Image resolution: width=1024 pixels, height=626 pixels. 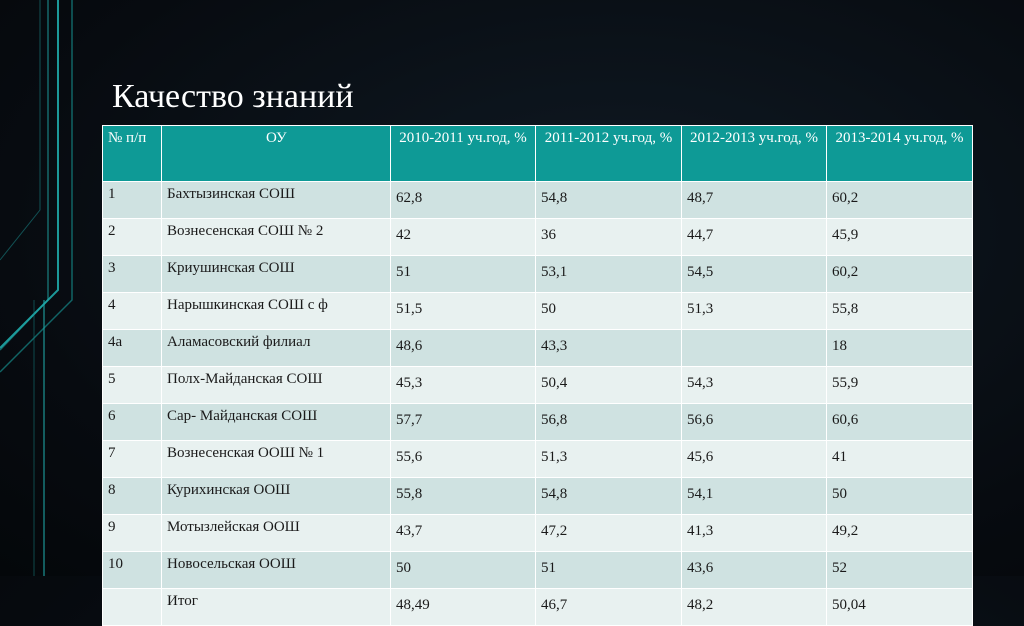 What do you see at coordinates (463, 153) in the screenshot?
I see `header-2010-2011: 2010-2011 уч.год, %` at bounding box center [463, 153].